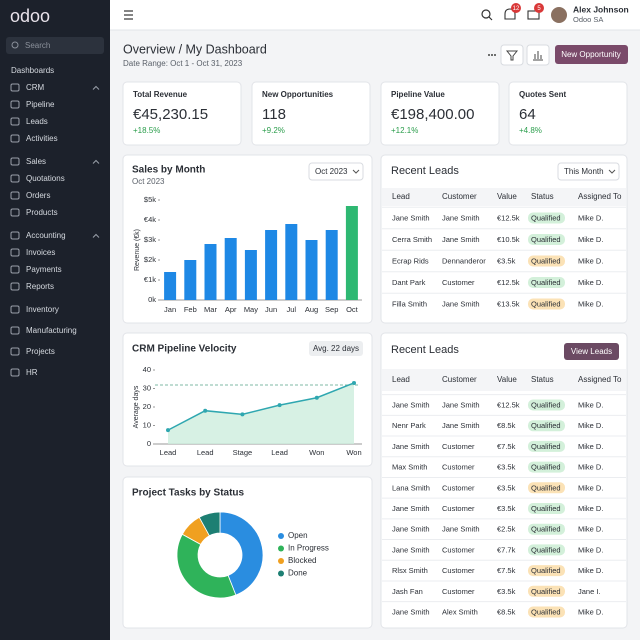 The width and height of the screenshot is (640, 640). I want to click on filter-dropdown, so click(588, 171).